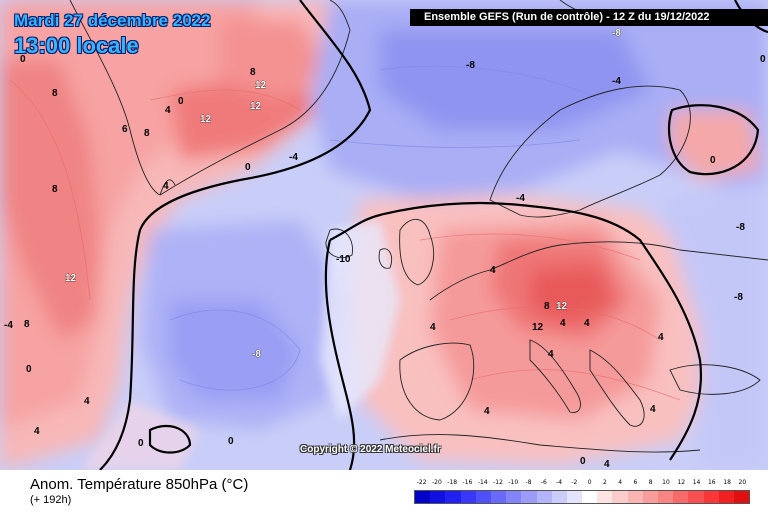 The image size is (768, 512). I want to click on map-label: -10, so click(343, 259).